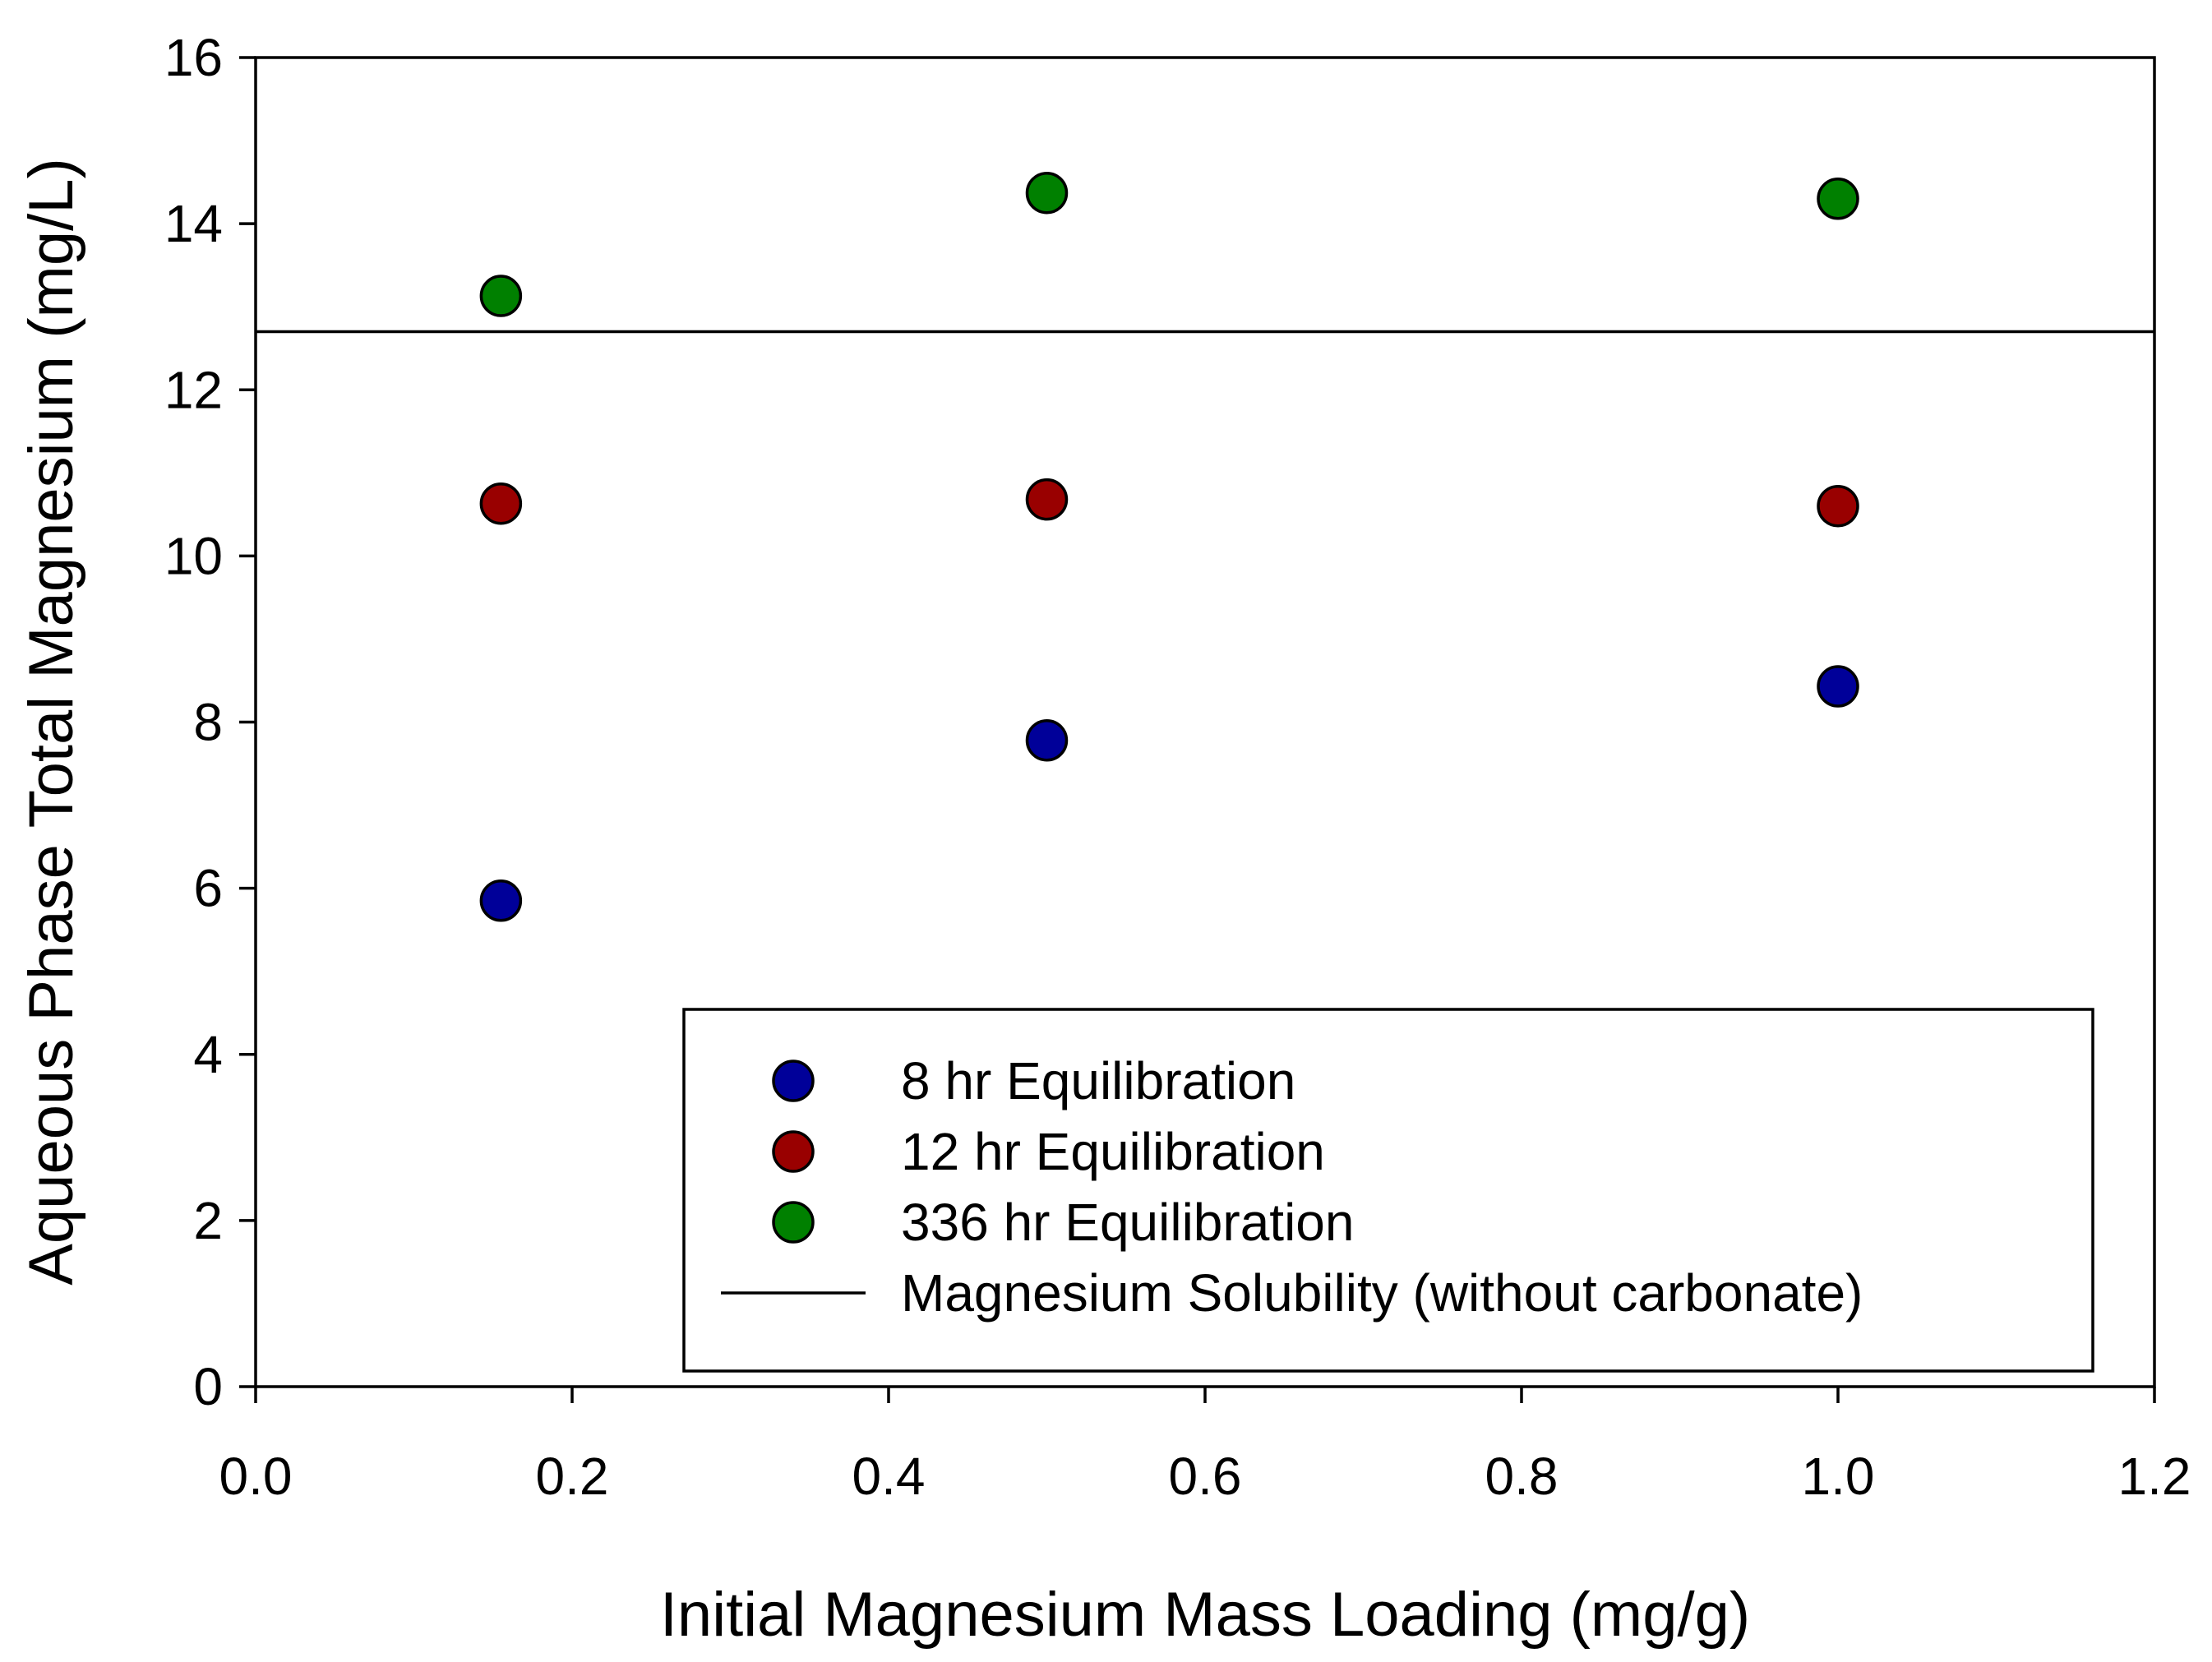  What do you see at coordinates (1127, 1222) in the screenshot?
I see `legend-label-series-3: 336 hr Equilibration` at bounding box center [1127, 1222].